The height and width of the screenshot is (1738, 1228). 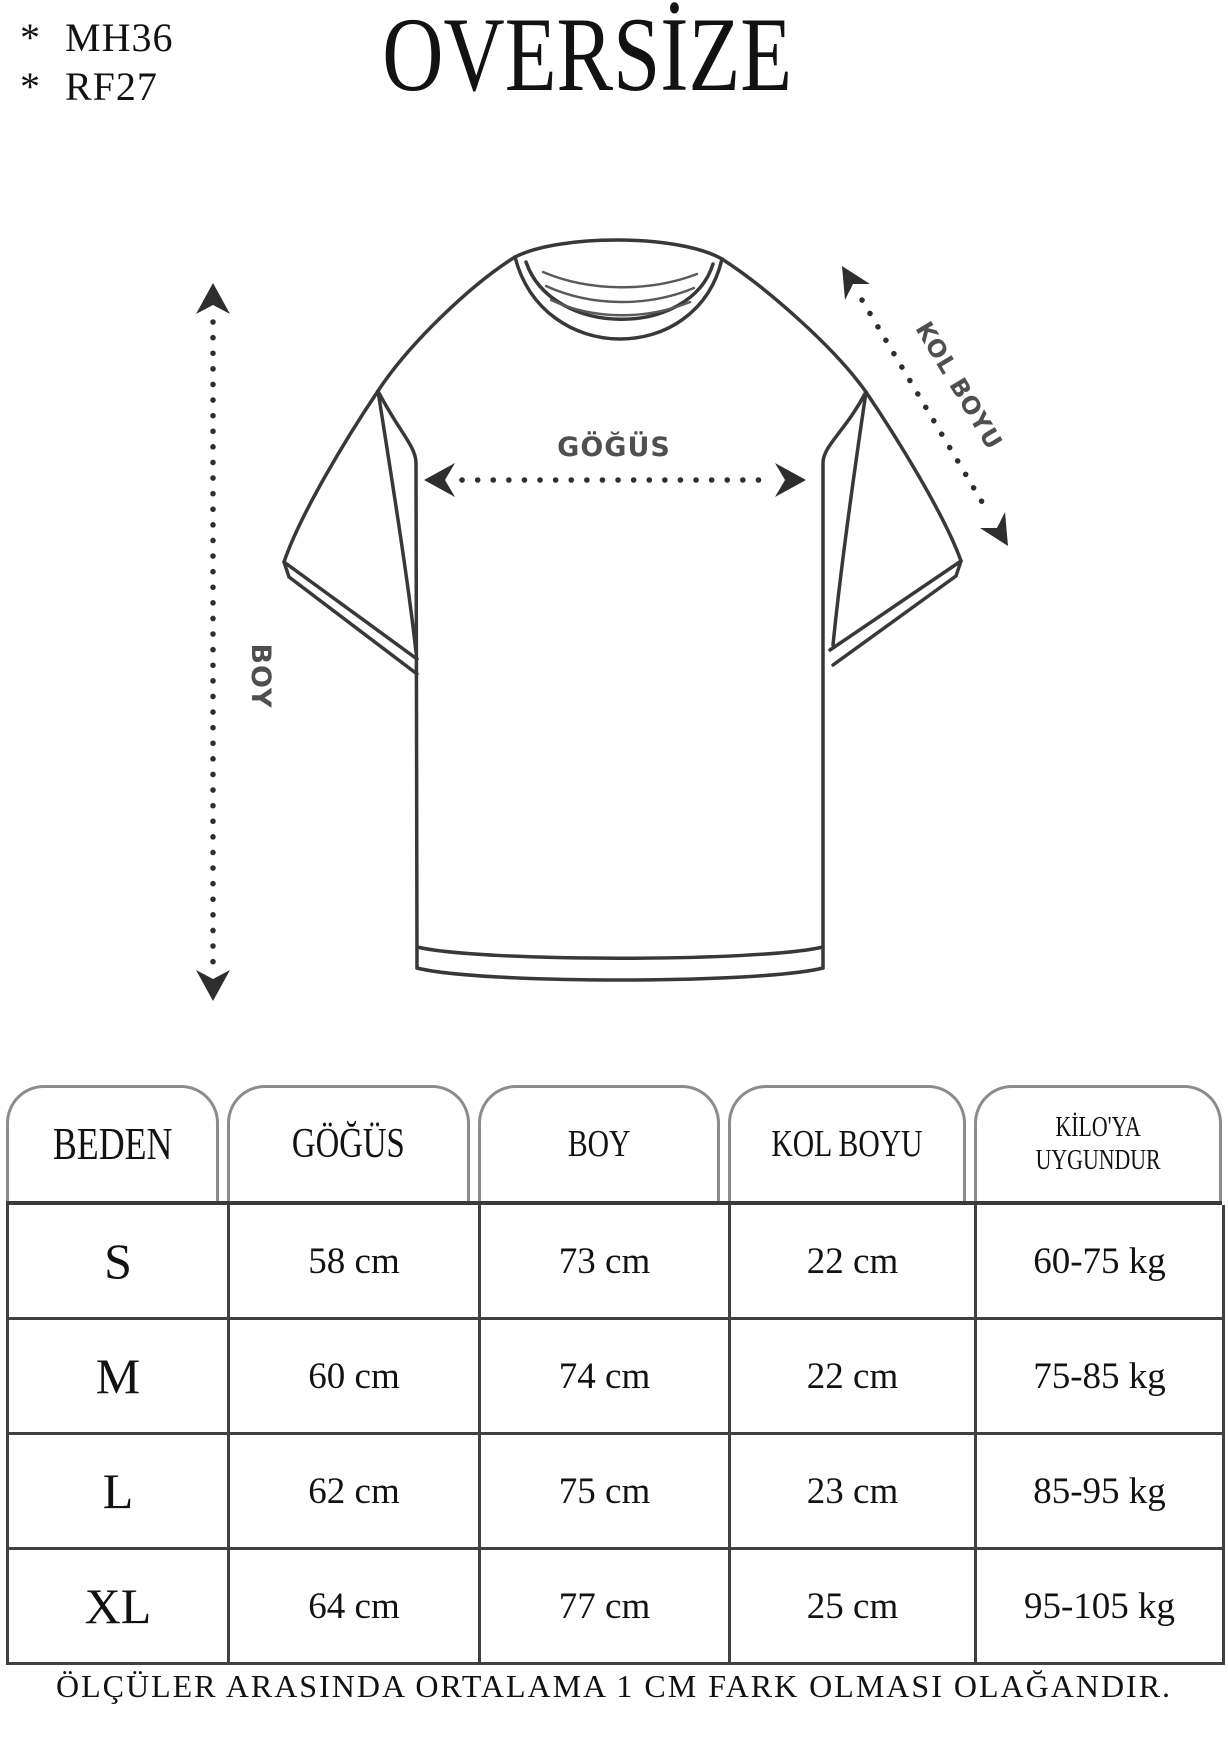 I want to click on chest-cell: 64 cm, so click(x=354, y=1606).